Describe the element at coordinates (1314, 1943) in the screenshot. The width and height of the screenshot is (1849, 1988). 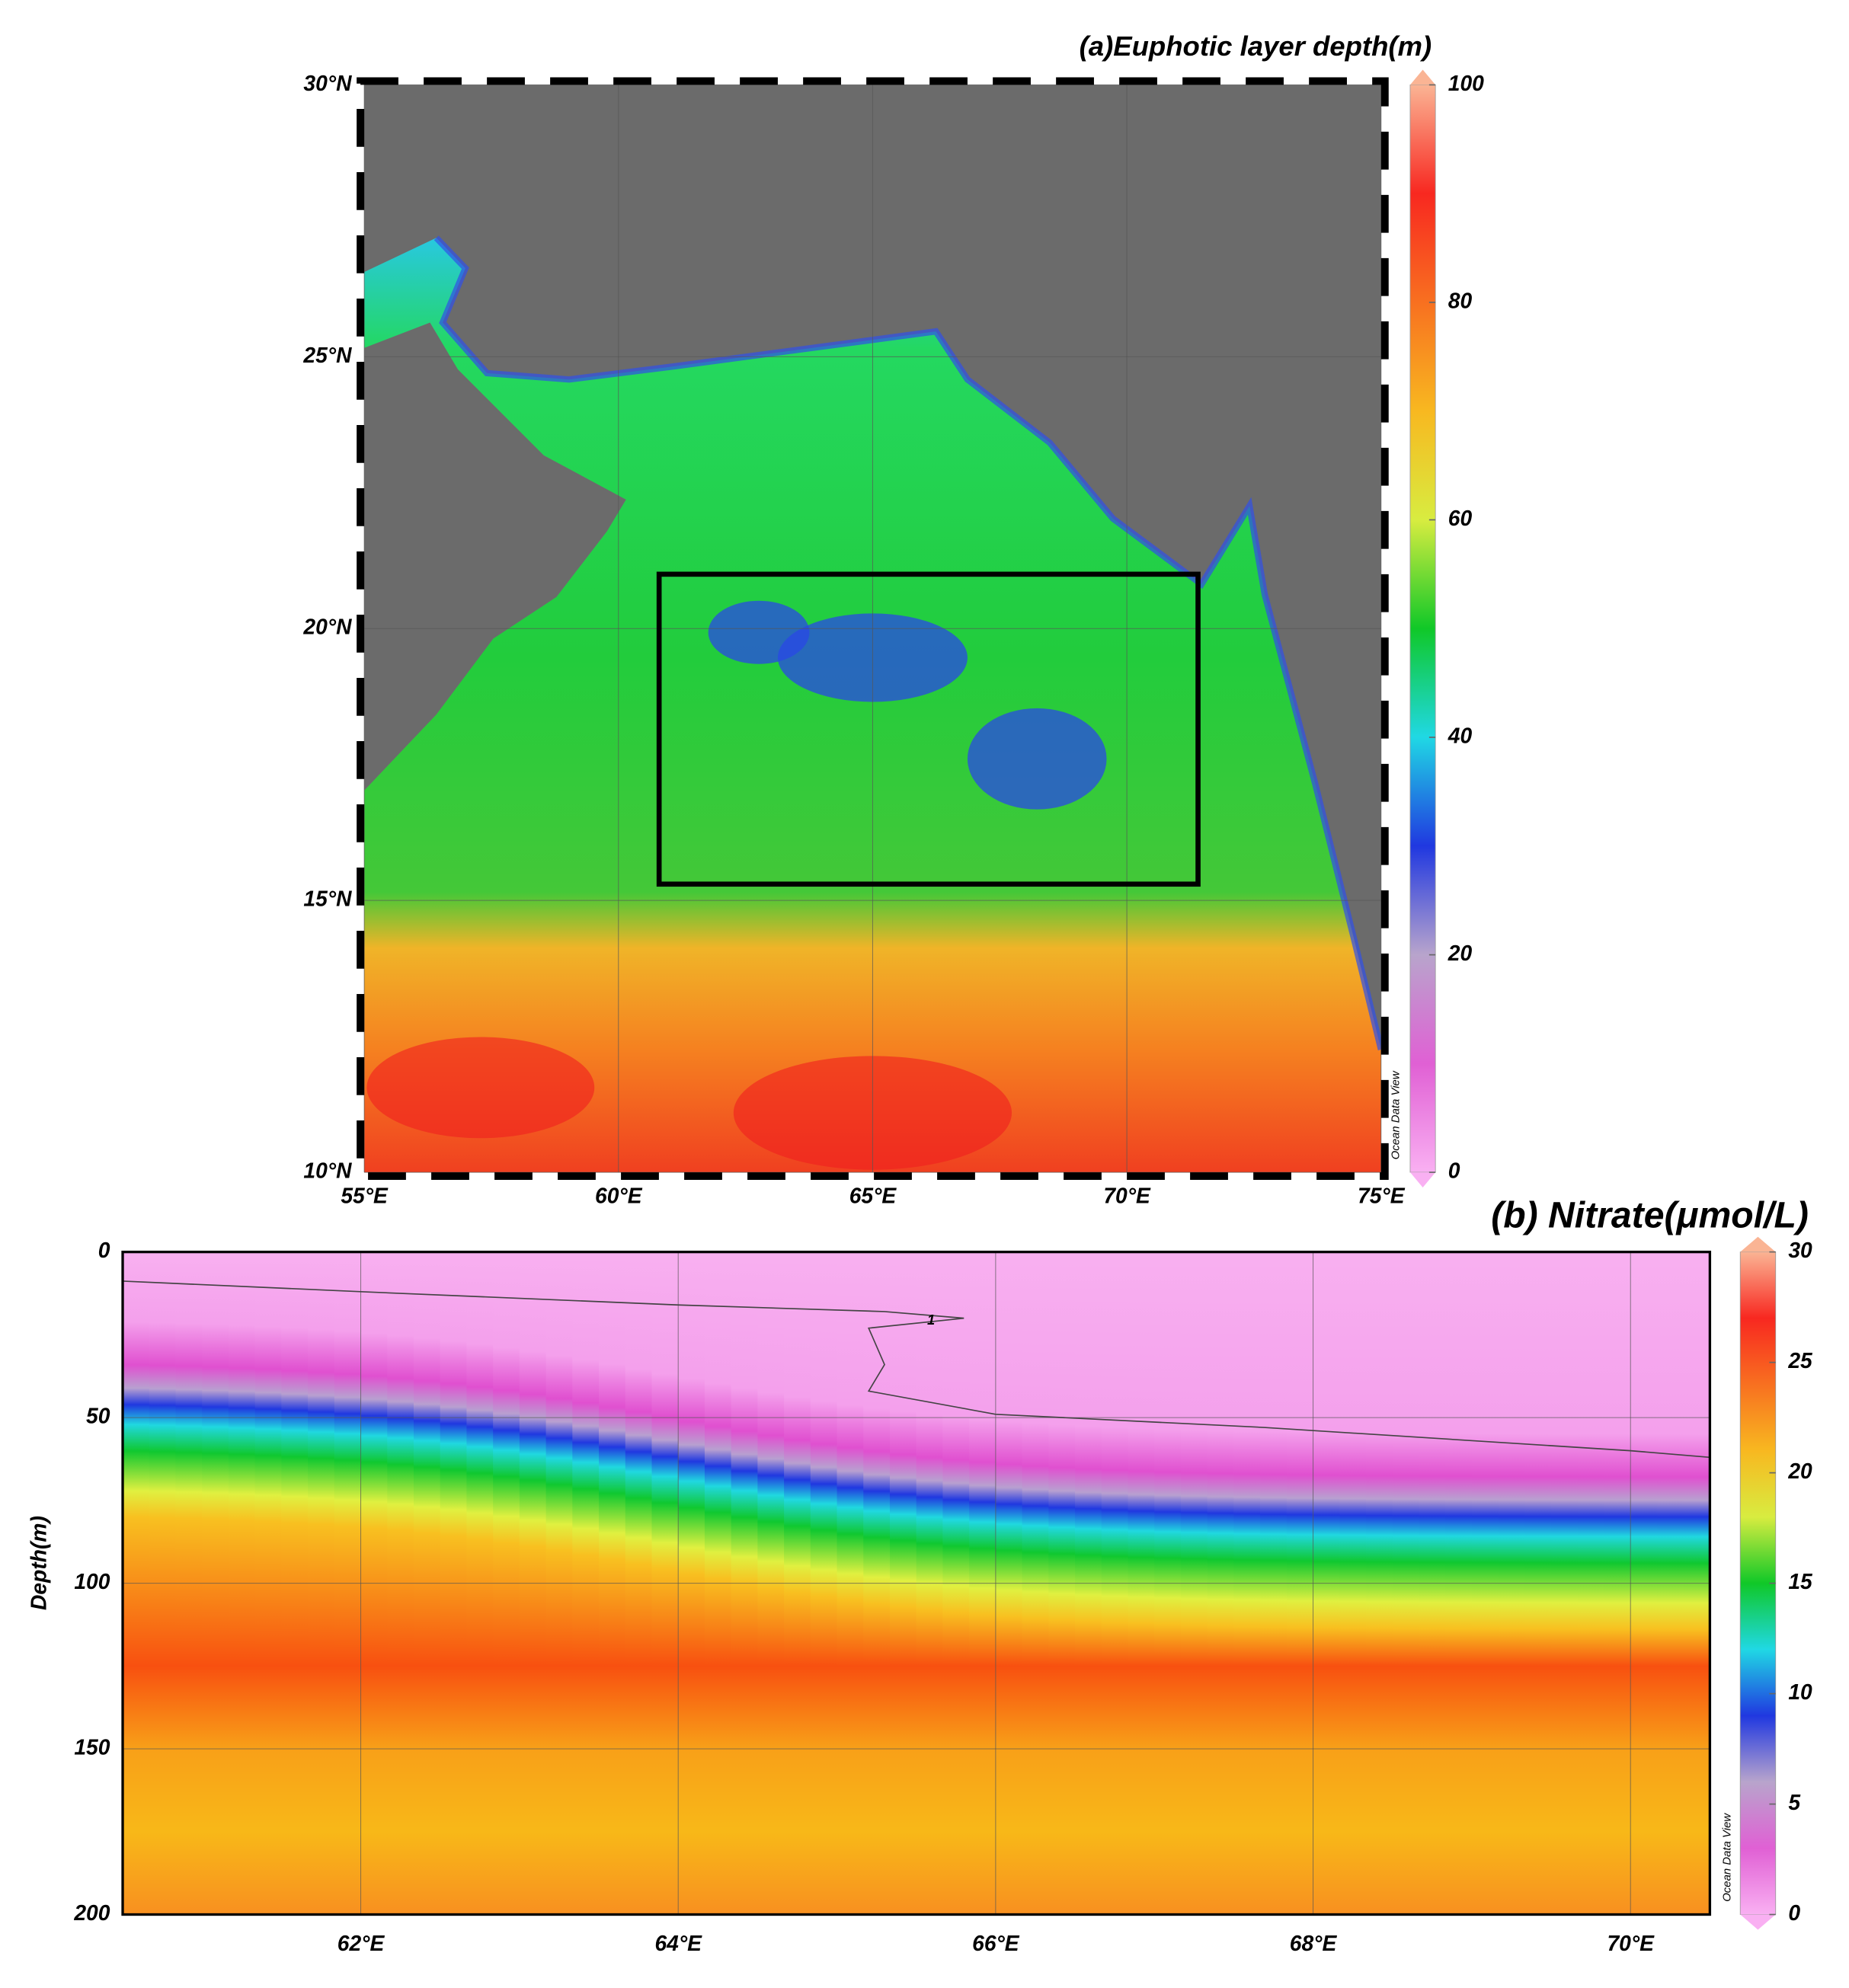
I see `x-tick-label: 68°E` at that location.